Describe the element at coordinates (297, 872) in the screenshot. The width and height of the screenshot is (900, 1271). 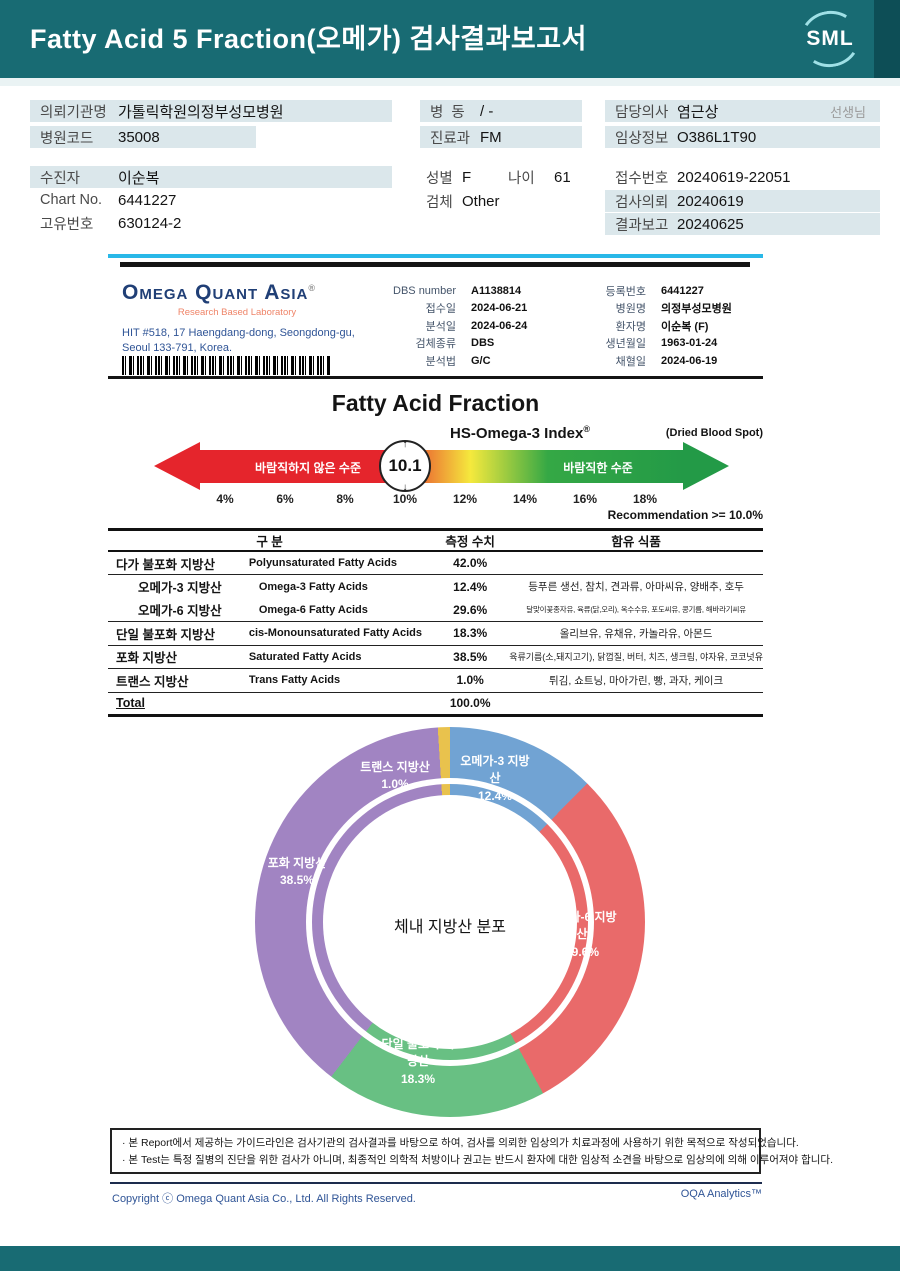
I see `donut-label-saturated: 포화 지방산 38.5%` at that location.